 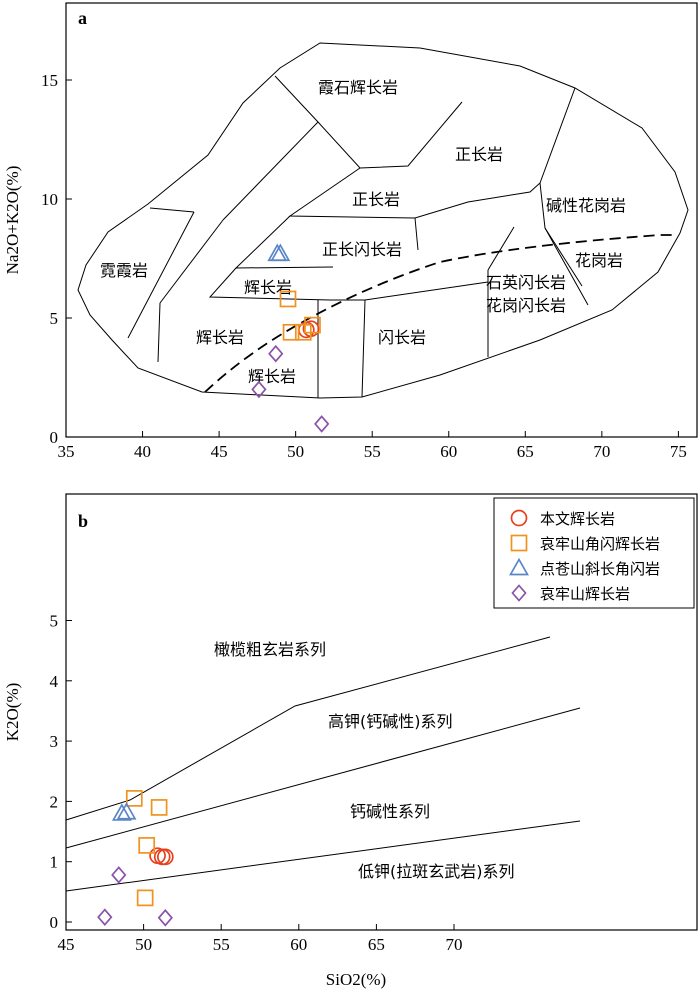 What do you see at coordinates (56, 259) in the screenshot?
I see `panel-a-y-ticks: 0 5 10 15` at bounding box center [56, 259].